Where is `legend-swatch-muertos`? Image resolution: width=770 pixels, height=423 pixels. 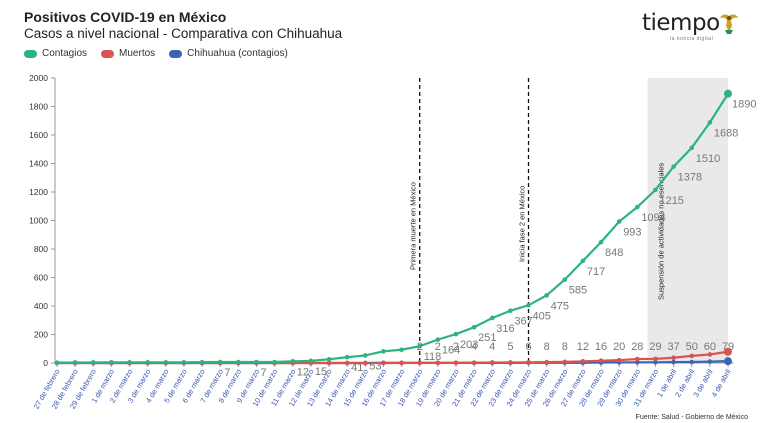
legend-swatch-muertos is located at coordinates (108, 53).